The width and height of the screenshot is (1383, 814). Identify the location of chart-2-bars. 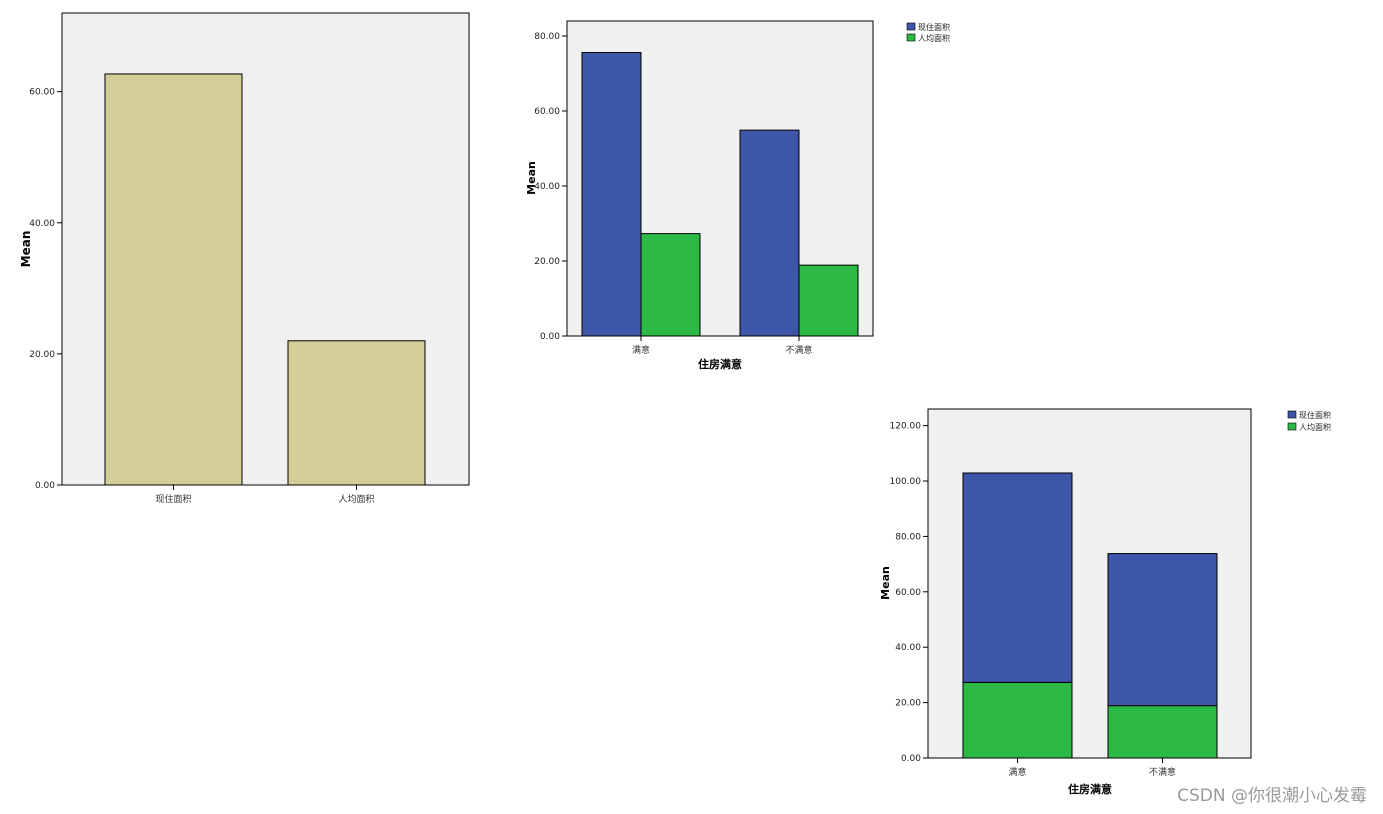
(720, 194).